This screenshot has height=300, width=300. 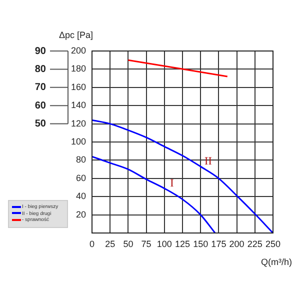 What do you see at coordinates (146, 243) in the screenshot?
I see `x-tick-label: 75` at bounding box center [146, 243].